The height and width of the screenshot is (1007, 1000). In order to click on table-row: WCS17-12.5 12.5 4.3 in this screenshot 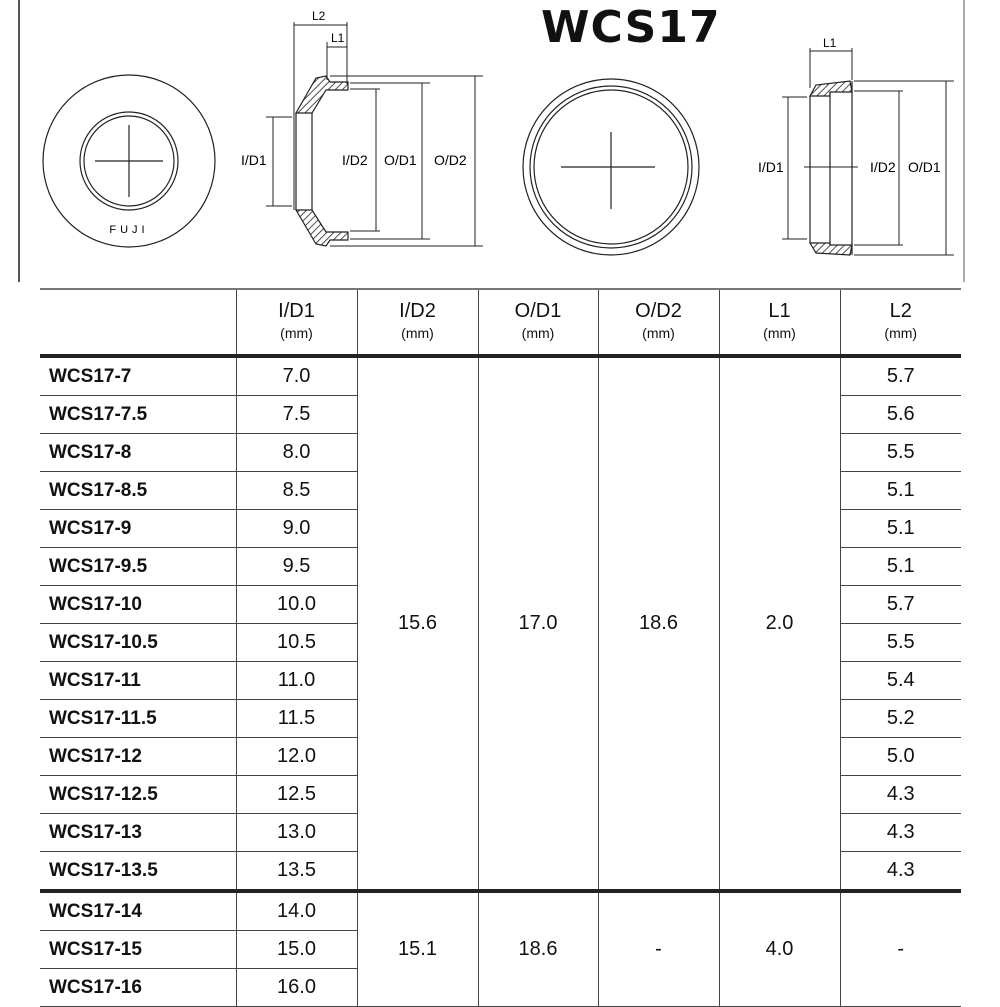, I will do `click(500, 794)`.